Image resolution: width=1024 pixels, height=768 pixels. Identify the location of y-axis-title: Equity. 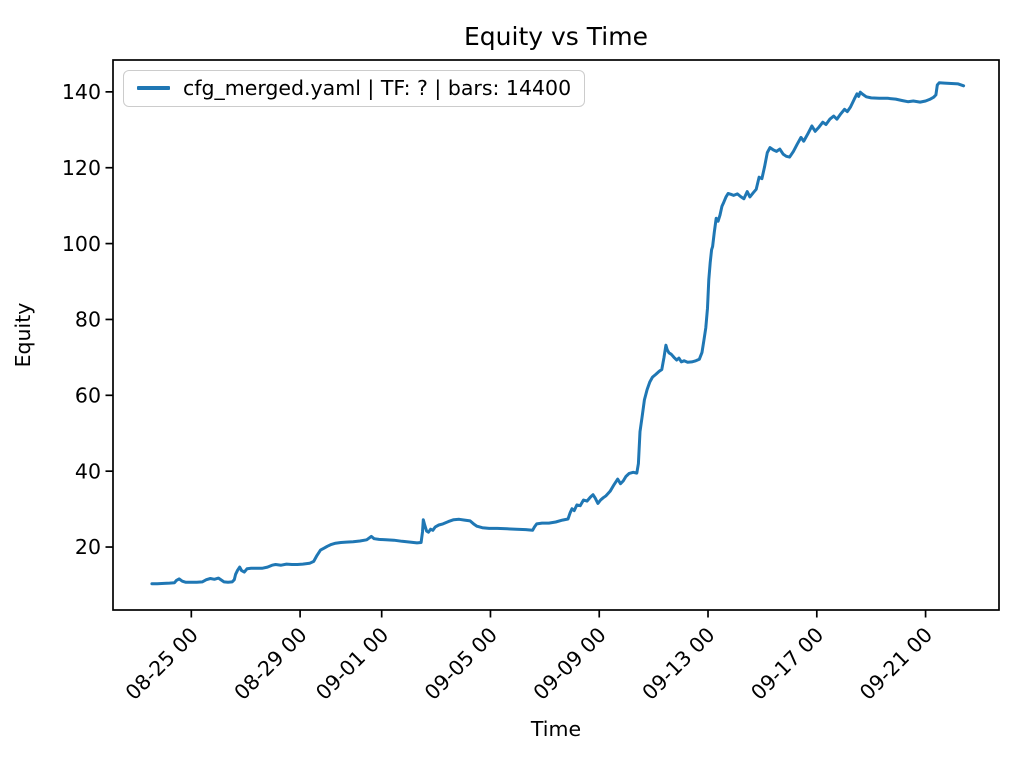
(23, 335).